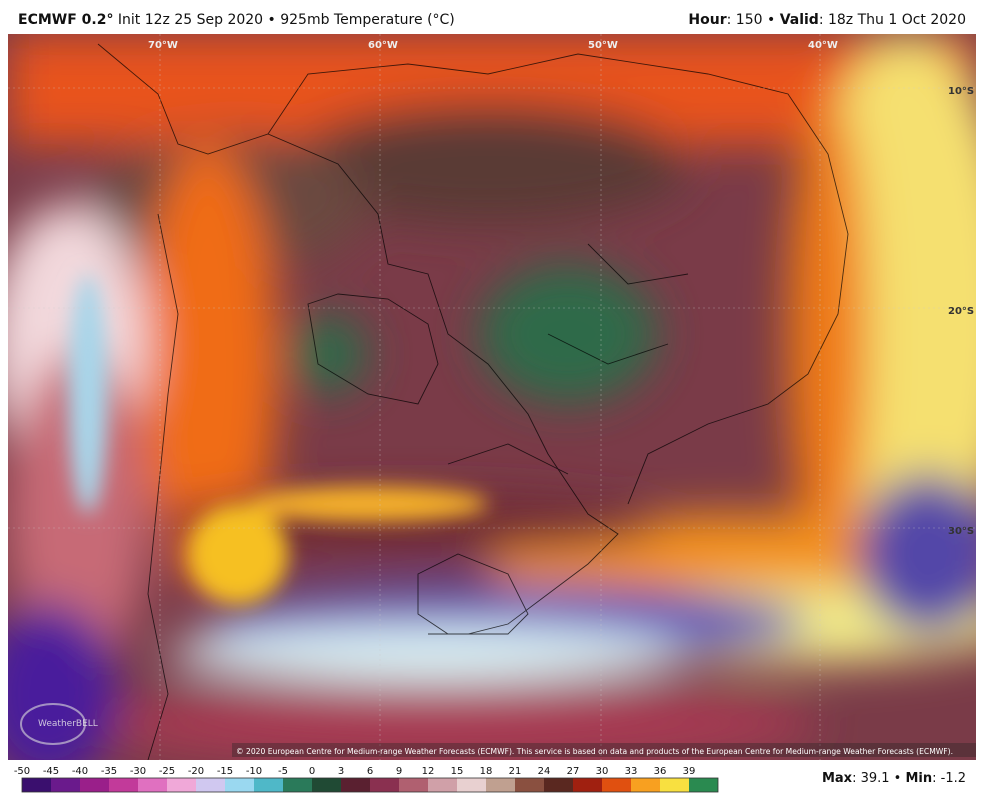 The width and height of the screenshot is (984, 808). Describe the element at coordinates (399, 771) in the screenshot. I see `colorbar-tick-label: 9` at that location.